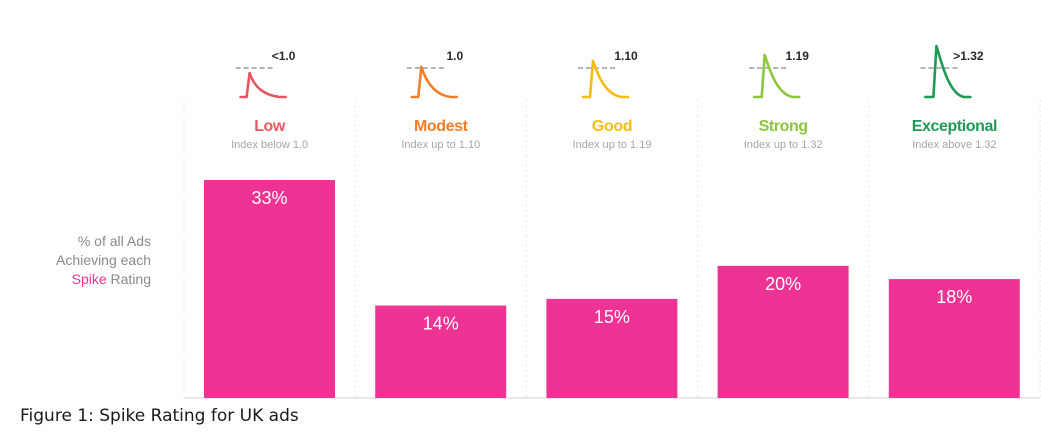 The height and width of the screenshot is (439, 1041). Describe the element at coordinates (612, 317) in the screenshot. I see `data-label: 15%` at that location.